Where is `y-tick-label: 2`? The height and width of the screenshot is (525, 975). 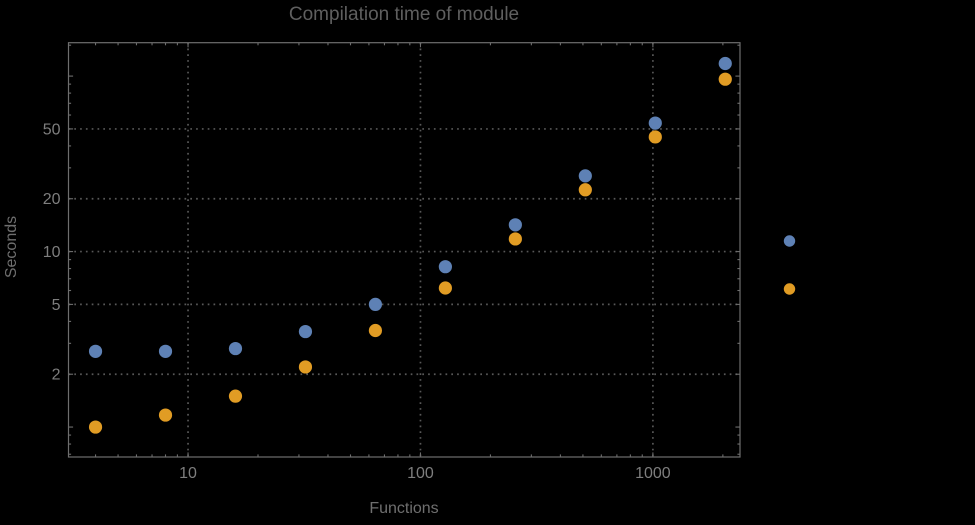 y-tick-label: 2 is located at coordinates (56, 375).